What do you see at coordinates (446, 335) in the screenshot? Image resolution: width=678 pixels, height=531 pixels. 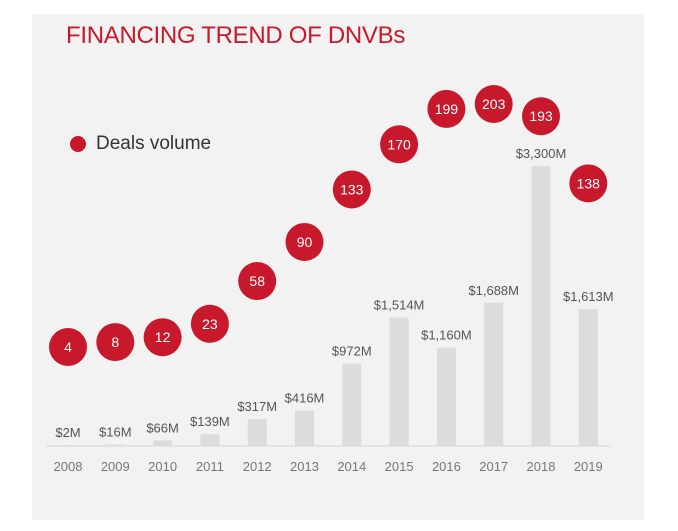 I see `funding-value-label: $1,160M` at bounding box center [446, 335].